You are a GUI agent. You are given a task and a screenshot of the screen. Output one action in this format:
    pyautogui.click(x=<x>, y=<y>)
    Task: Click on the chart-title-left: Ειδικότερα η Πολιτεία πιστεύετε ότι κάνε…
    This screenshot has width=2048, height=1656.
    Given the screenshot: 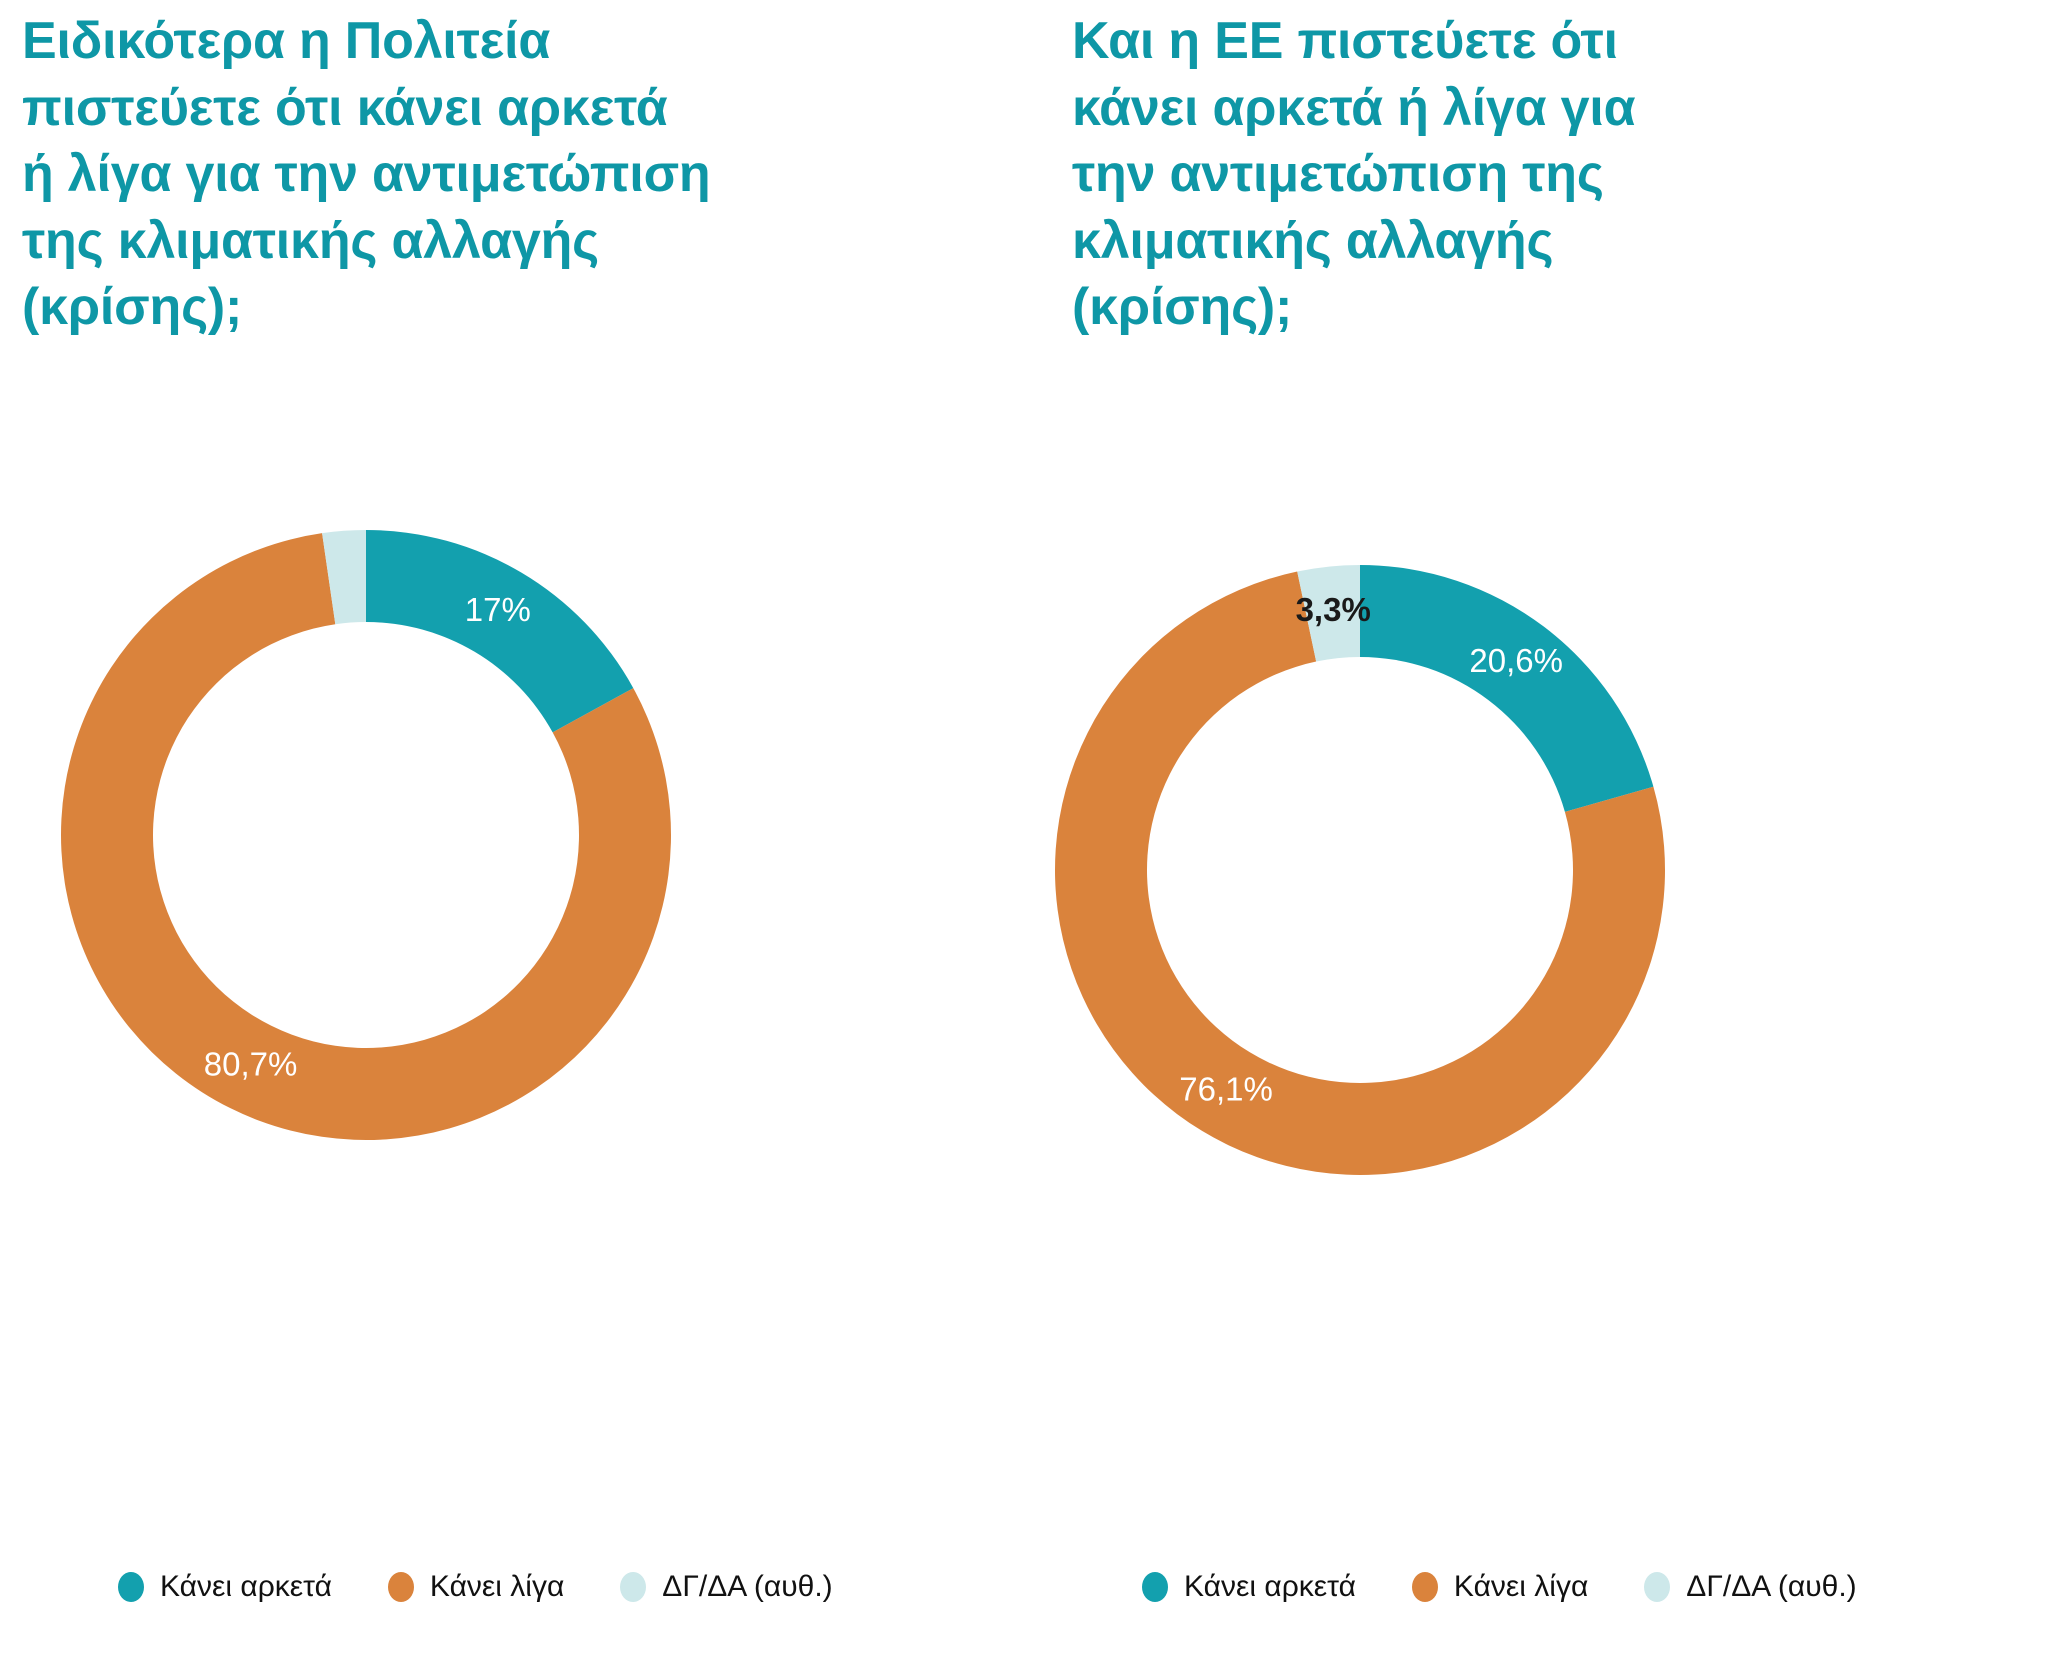 What is the action you would take?
    pyautogui.click(x=366, y=174)
    